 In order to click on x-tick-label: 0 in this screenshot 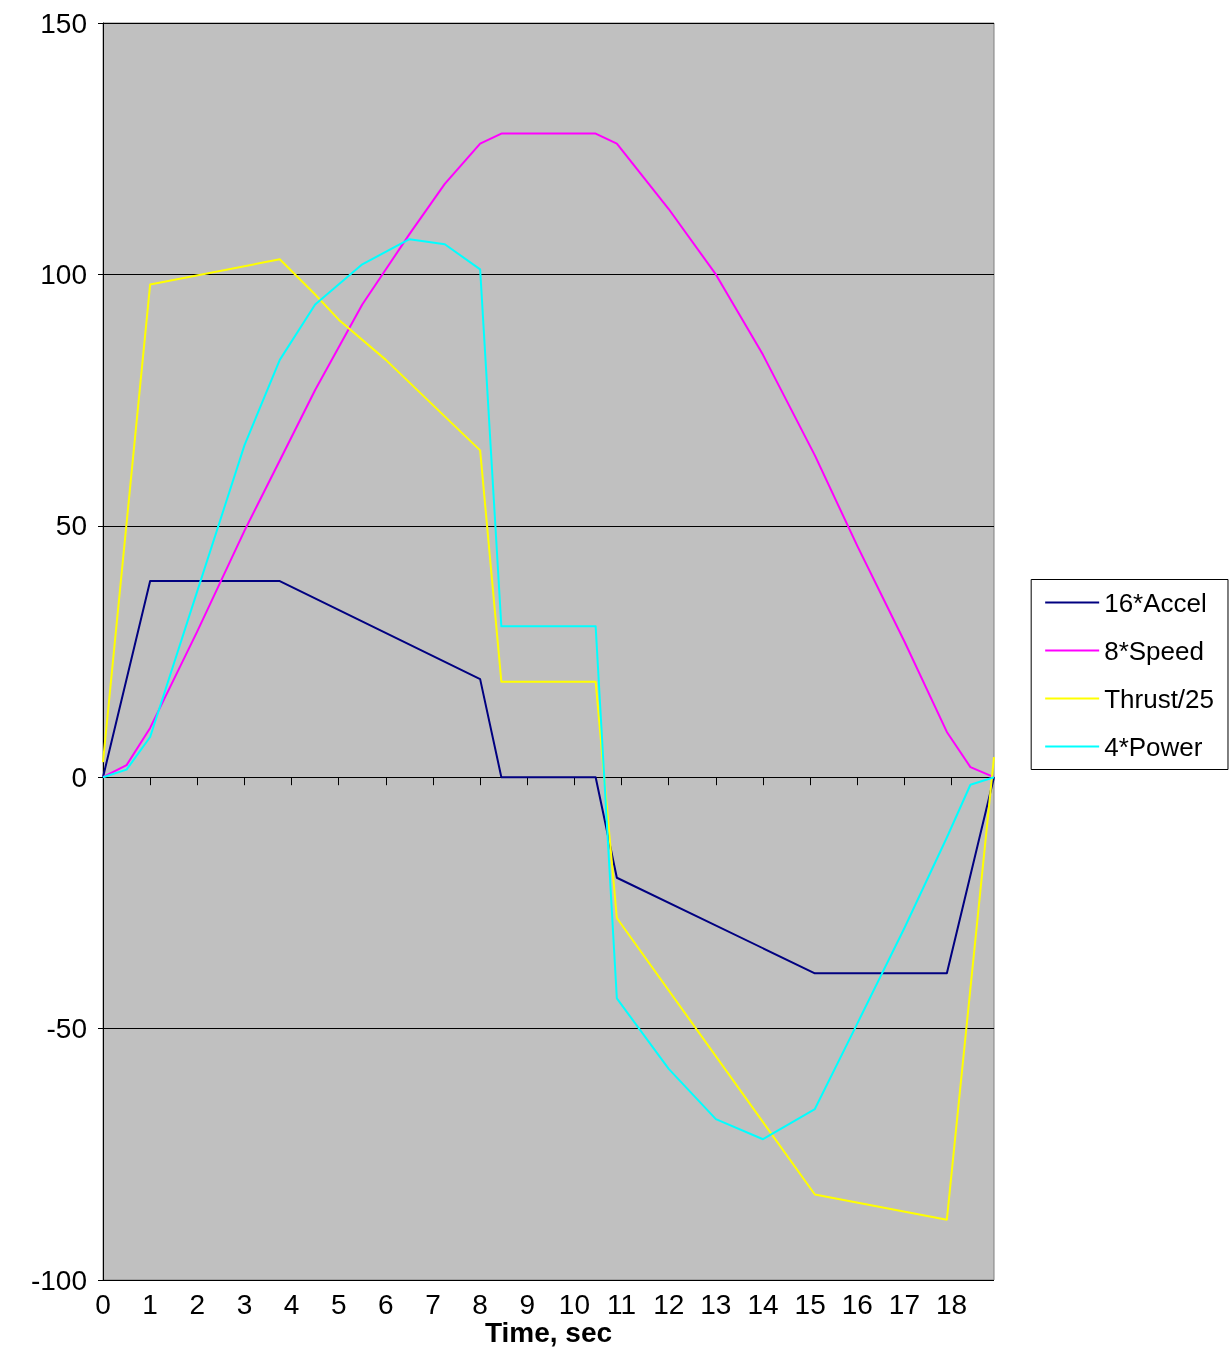, I will do `click(103, 1304)`.